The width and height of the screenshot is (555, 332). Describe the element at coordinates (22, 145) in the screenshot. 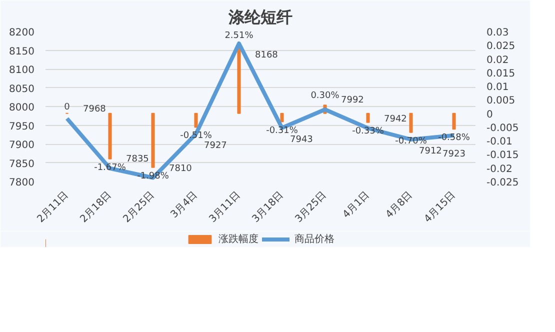

I see `y-tick-label: 7900` at that location.